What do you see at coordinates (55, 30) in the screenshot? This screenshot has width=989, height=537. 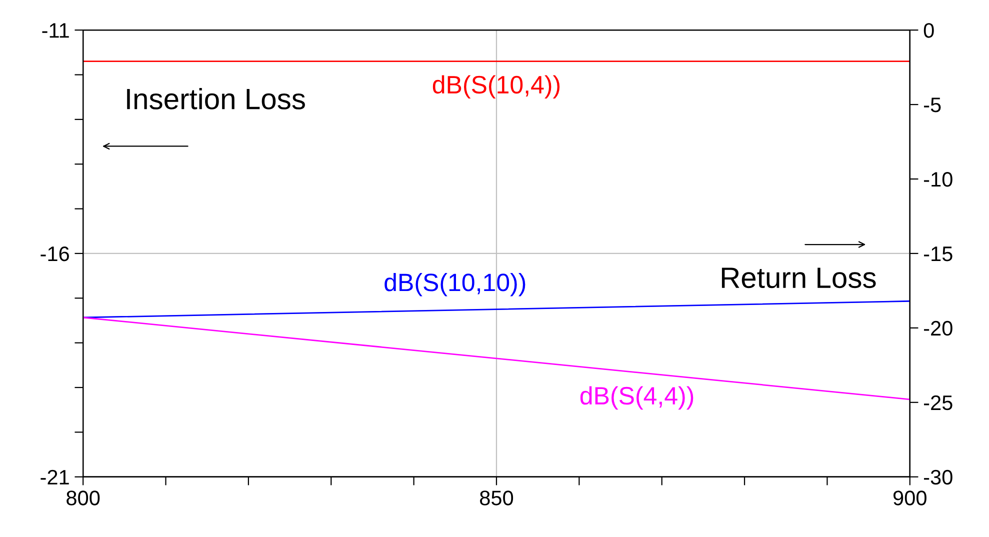 I see `y-tick-label: -11` at bounding box center [55, 30].